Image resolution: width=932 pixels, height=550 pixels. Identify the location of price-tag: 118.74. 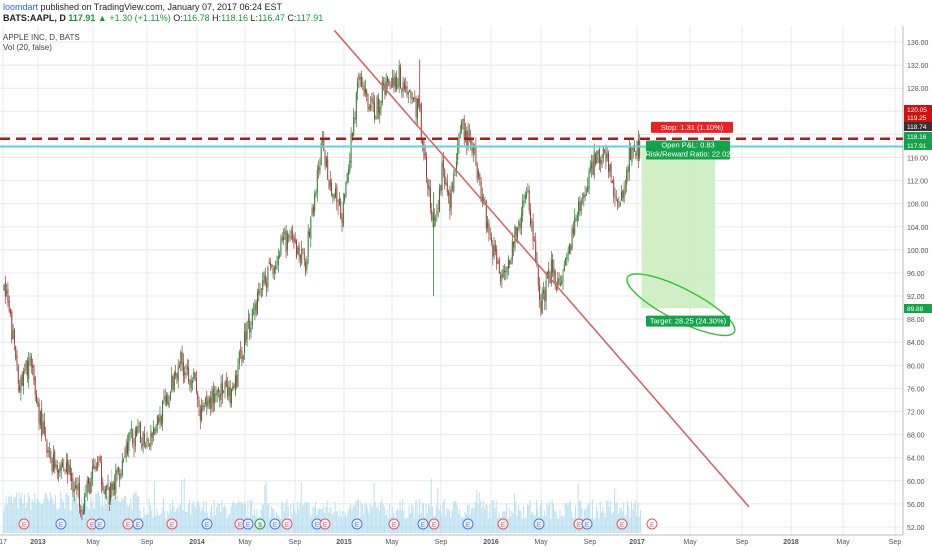
(917, 127).